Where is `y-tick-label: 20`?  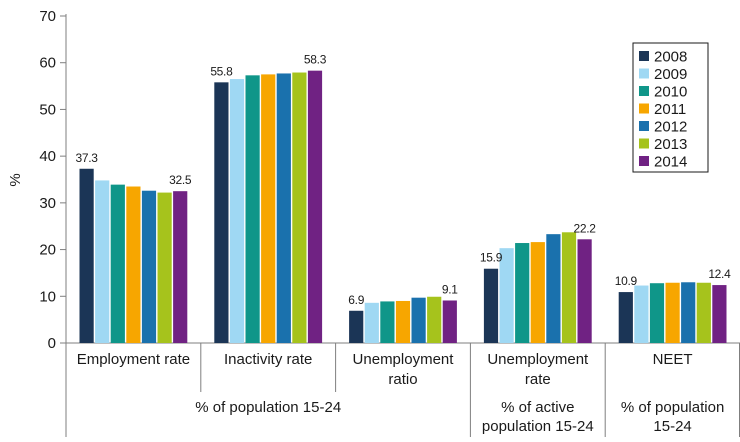
y-tick-label: 20 is located at coordinates (47, 250).